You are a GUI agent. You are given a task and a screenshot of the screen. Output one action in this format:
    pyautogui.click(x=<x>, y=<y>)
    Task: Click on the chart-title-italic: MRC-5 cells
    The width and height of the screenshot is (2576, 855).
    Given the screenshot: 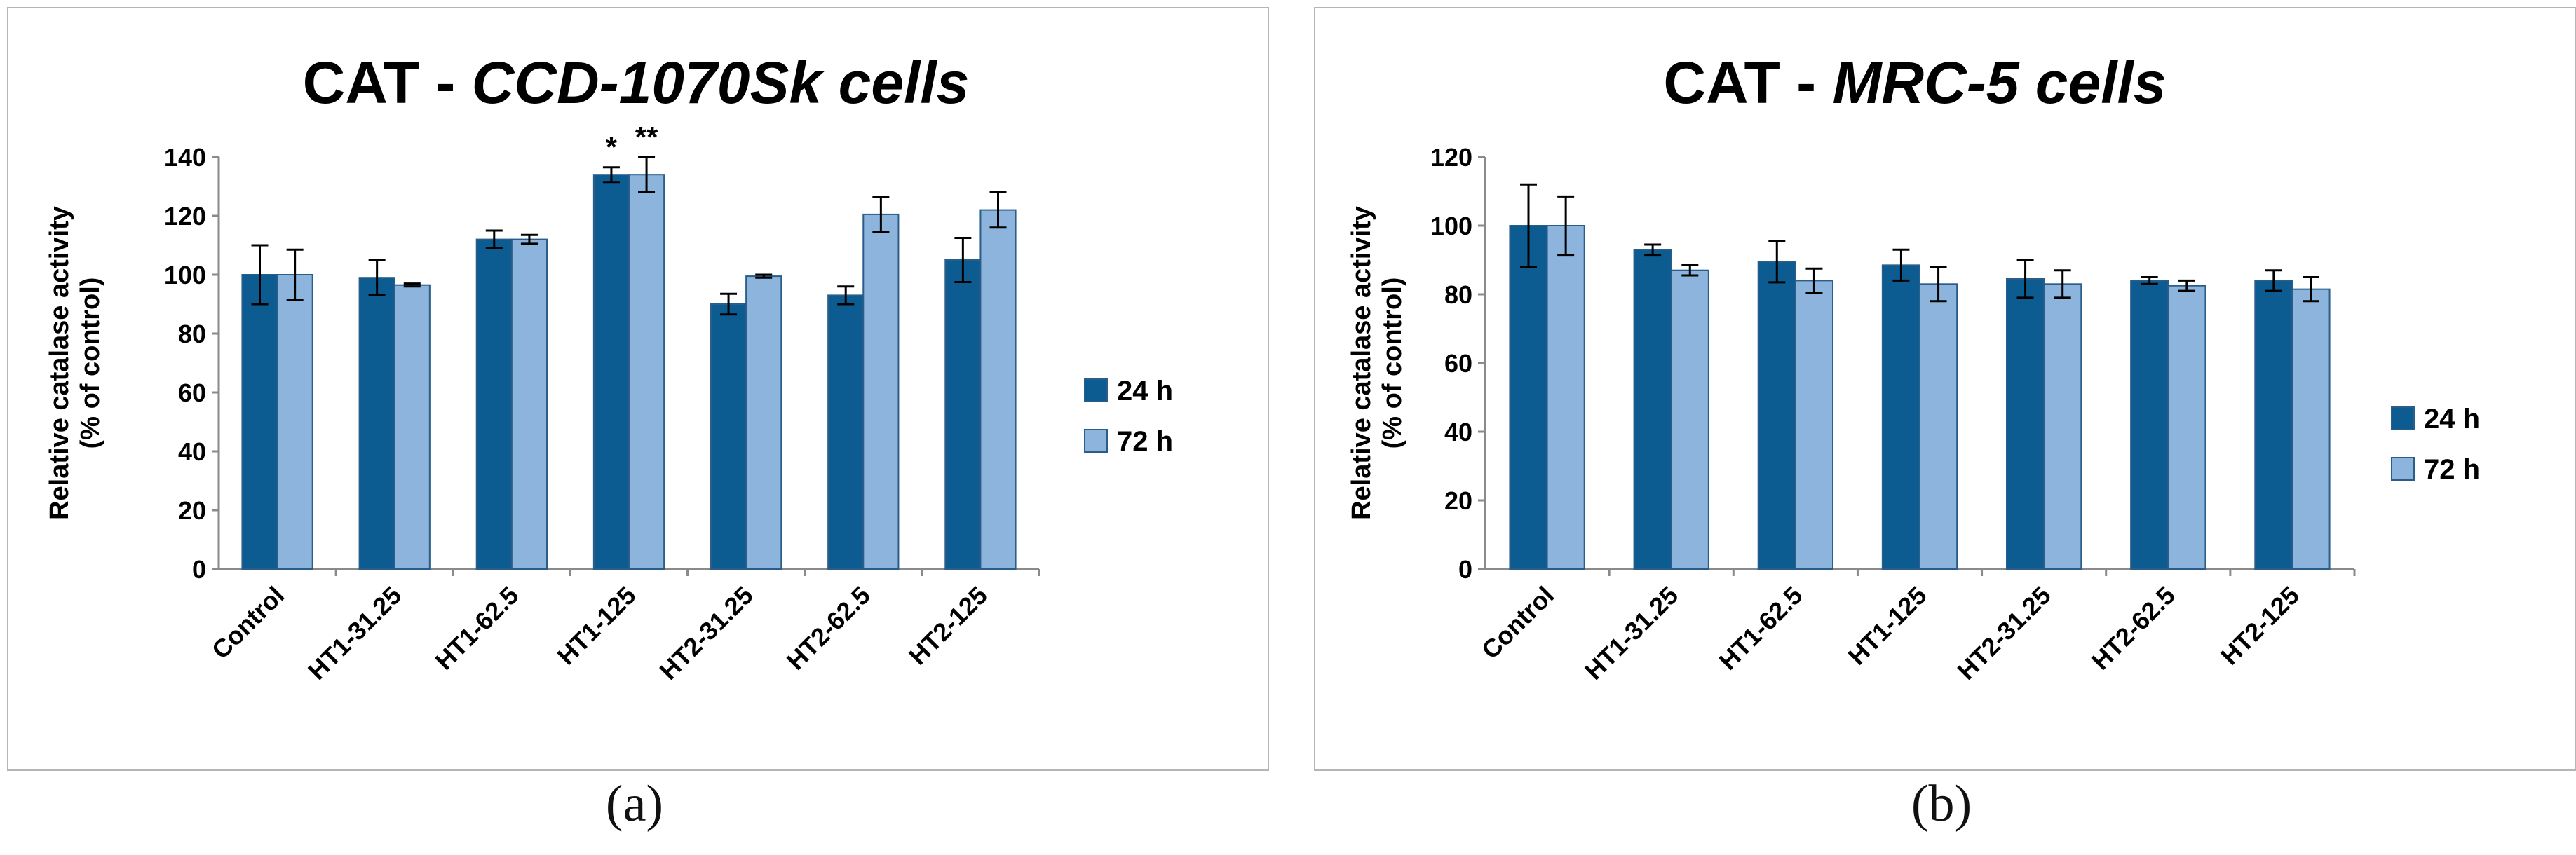 What is the action you would take?
    pyautogui.click(x=1999, y=83)
    